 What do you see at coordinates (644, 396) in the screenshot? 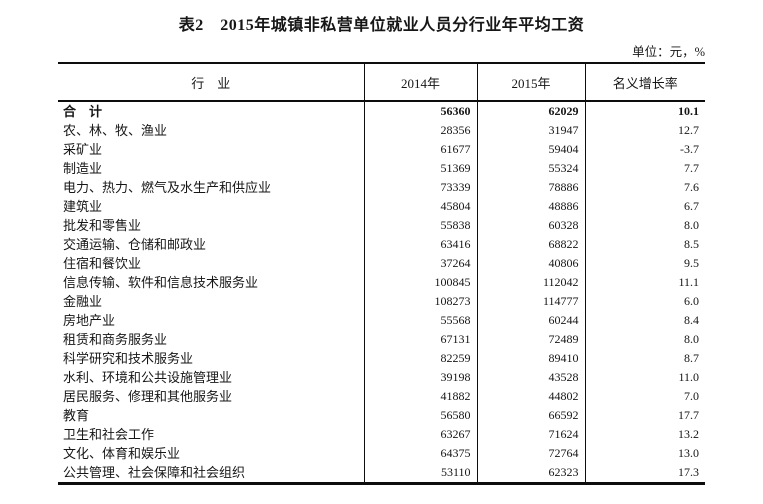
I see `growth-cell: 7.0` at bounding box center [644, 396].